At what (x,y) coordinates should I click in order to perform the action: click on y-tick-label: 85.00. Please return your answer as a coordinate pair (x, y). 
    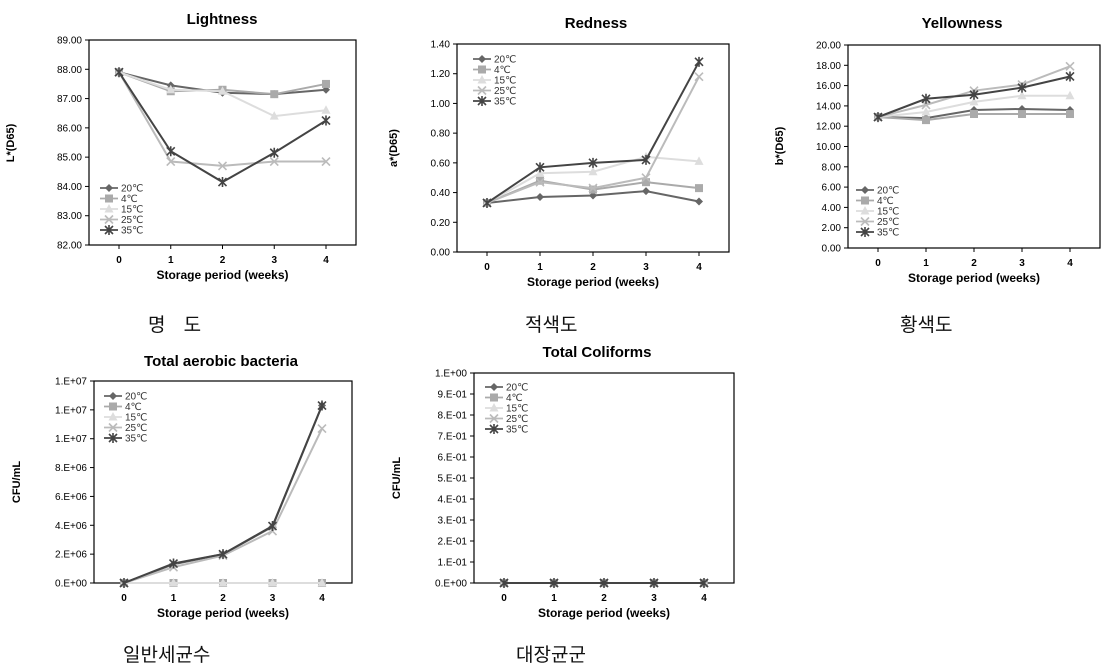
    Looking at the image, I should click on (69, 158).